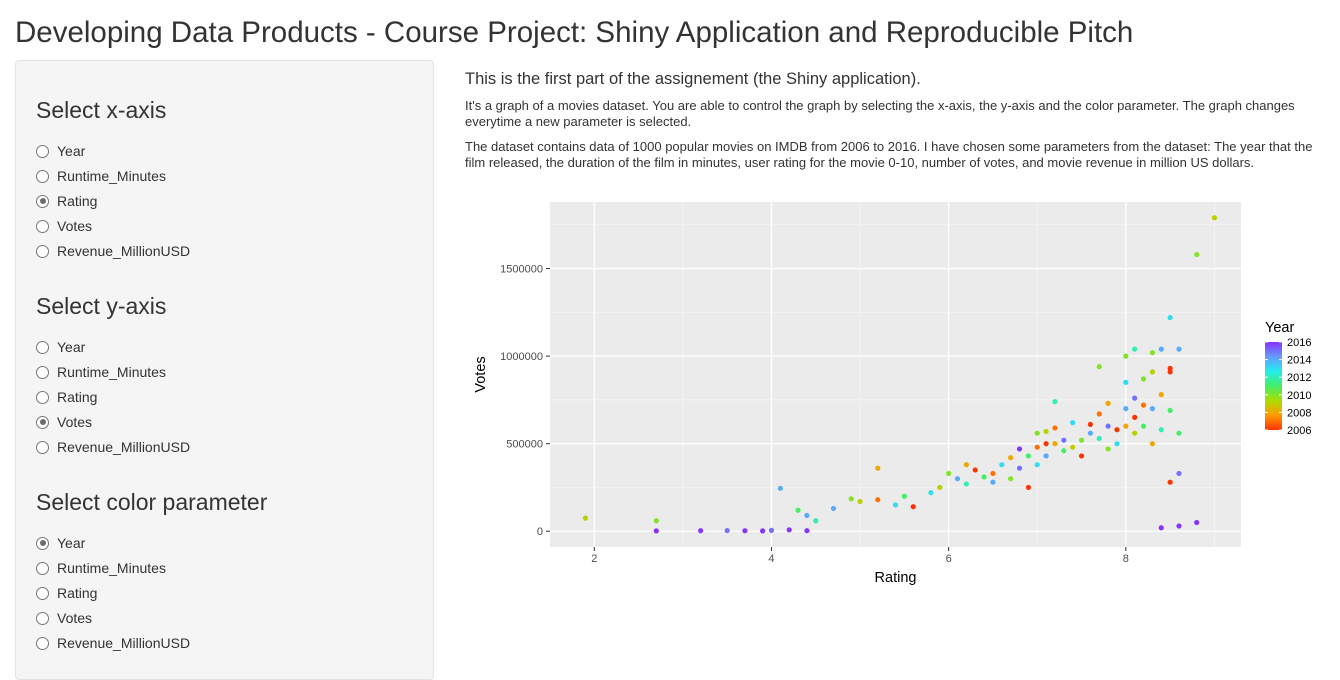 This screenshot has width=1340, height=680. What do you see at coordinates (949, 559) in the screenshot?
I see `x-tick-label: 6` at bounding box center [949, 559].